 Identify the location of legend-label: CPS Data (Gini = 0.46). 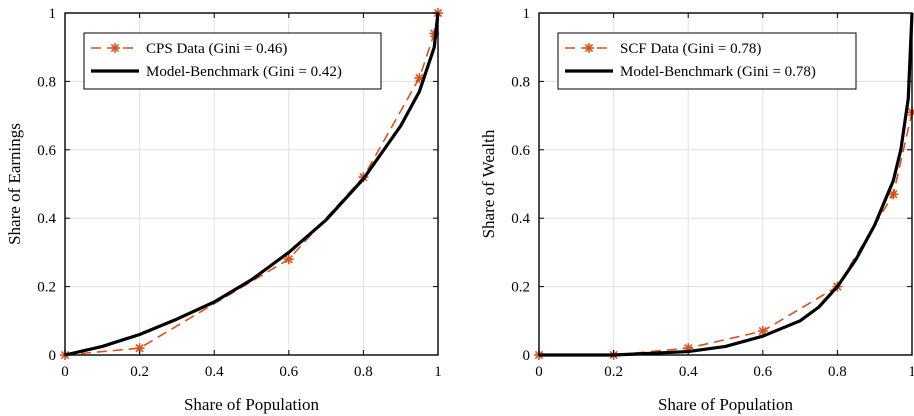
(216, 49).